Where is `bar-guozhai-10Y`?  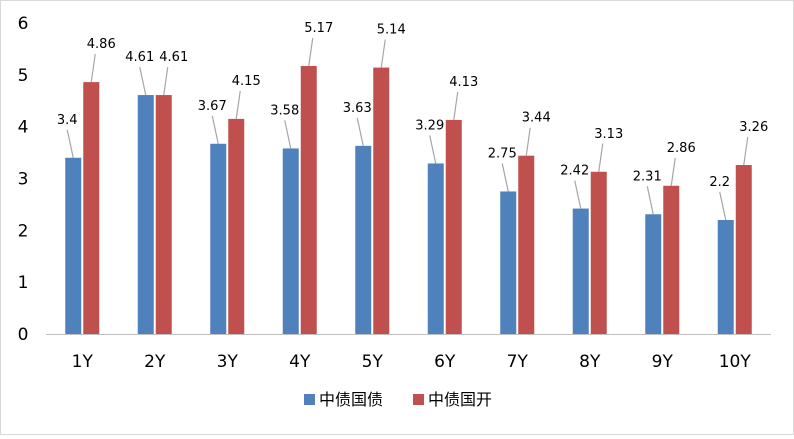
bar-guozhai-10Y is located at coordinates (725, 276).